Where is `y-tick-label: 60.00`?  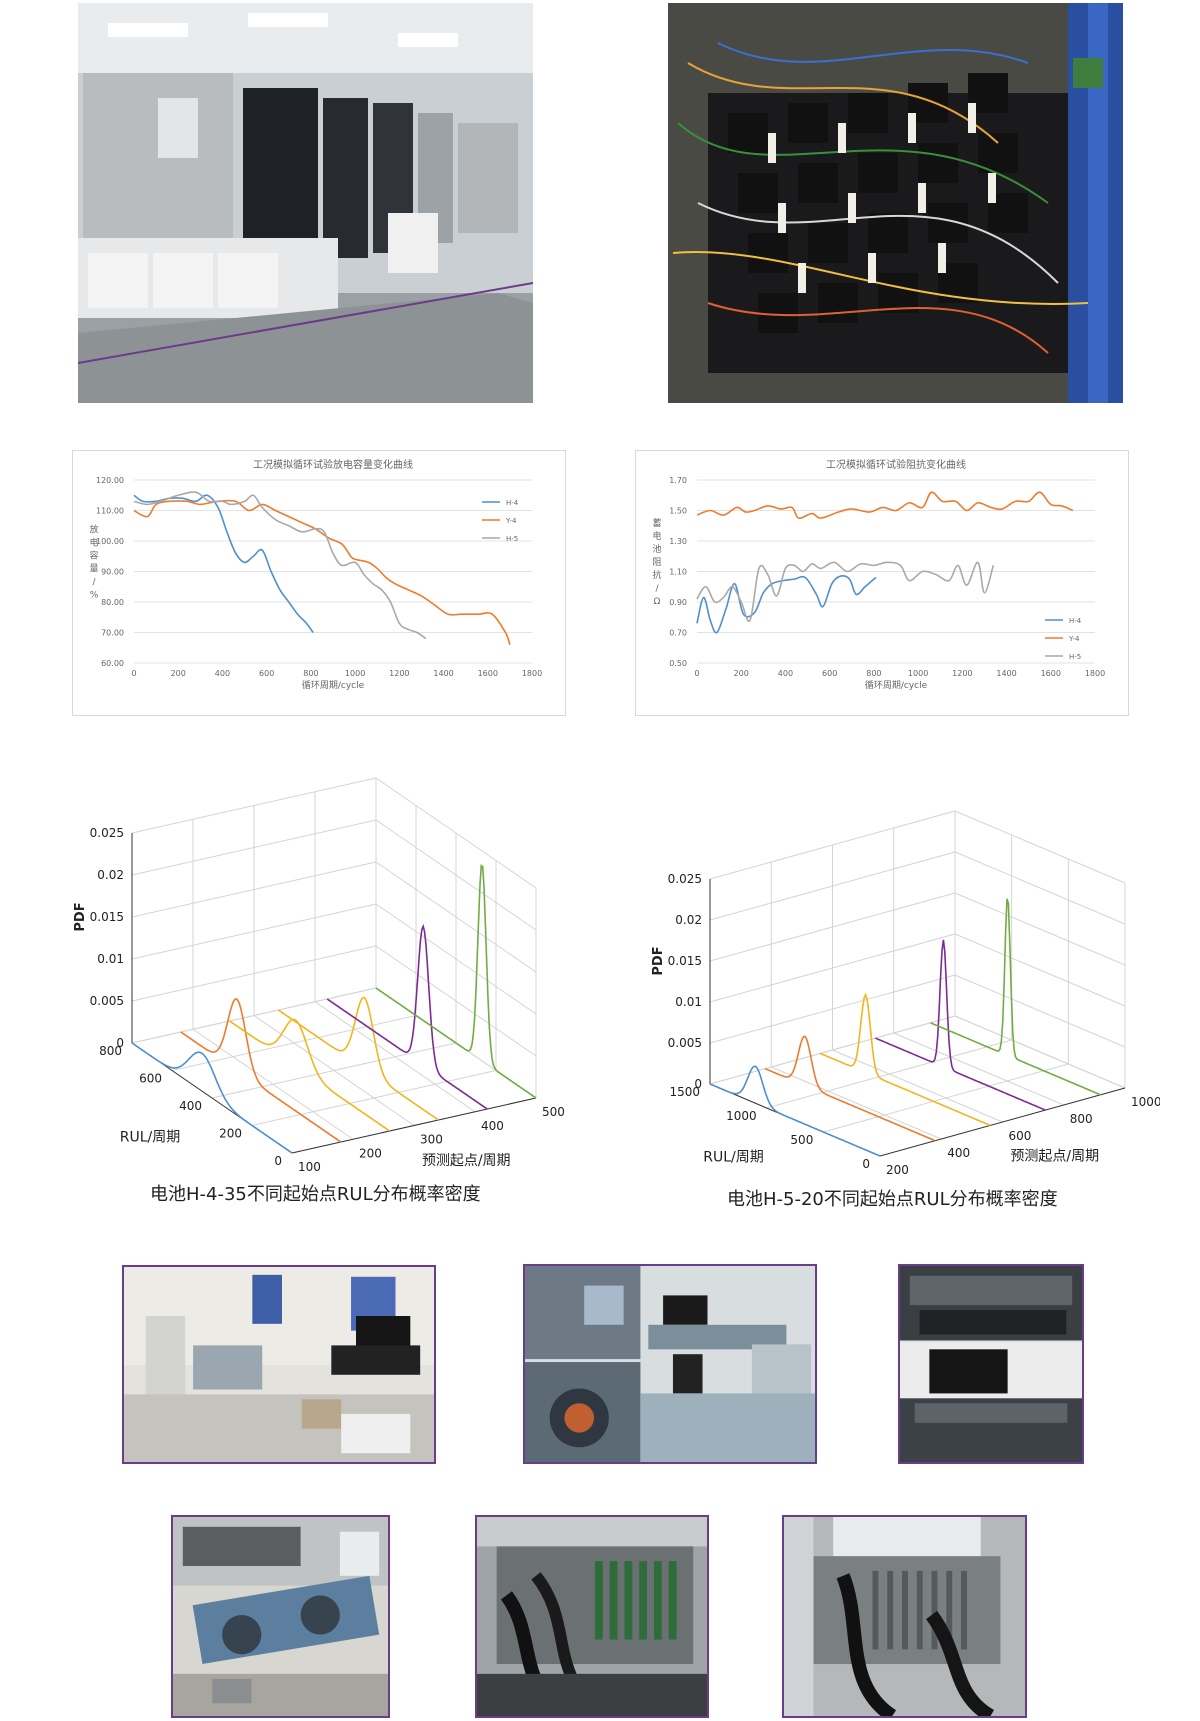
y-tick-label: 60.00 is located at coordinates (112, 663).